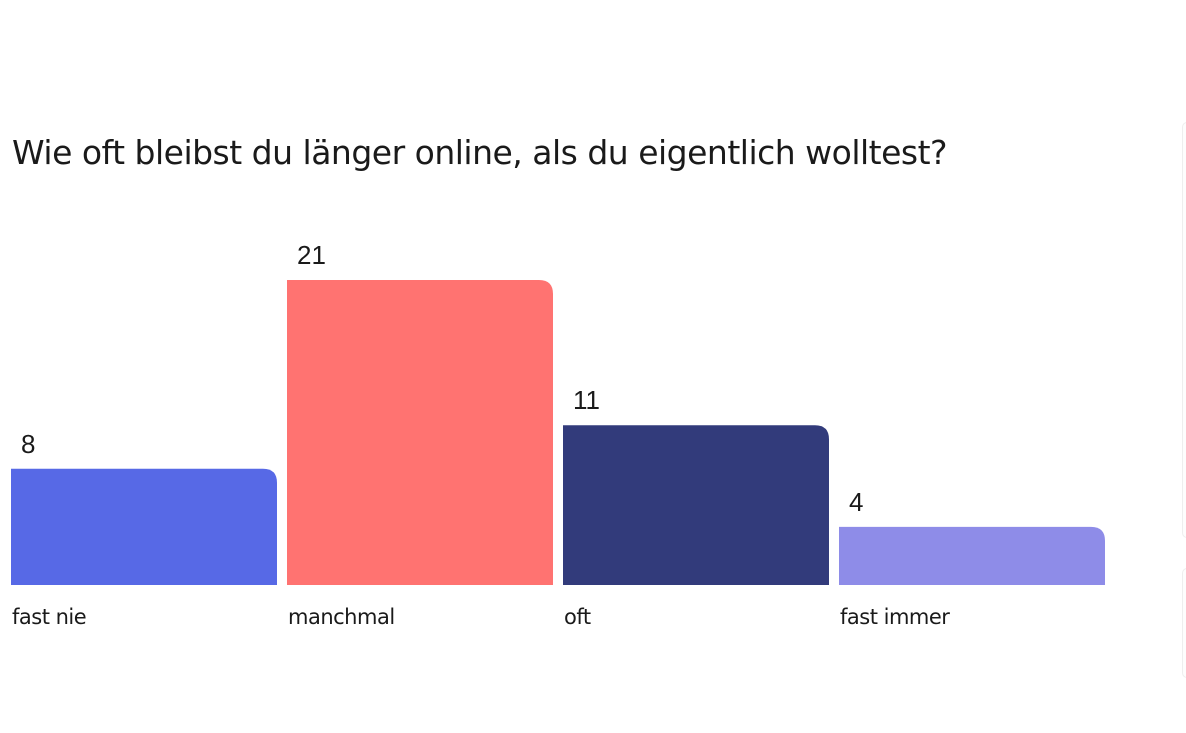 The image size is (1186, 733). I want to click on data-label: 21, so click(311, 255).